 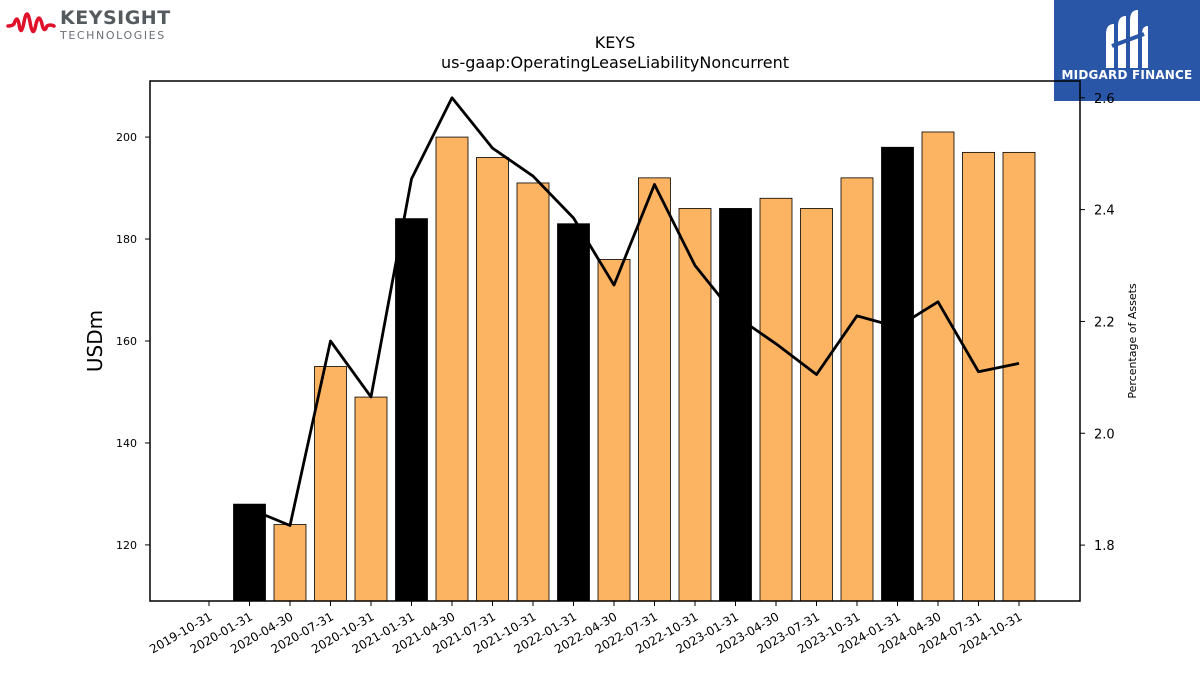 I want to click on keysight-brand: KEYSIGHT, so click(x=115, y=18).